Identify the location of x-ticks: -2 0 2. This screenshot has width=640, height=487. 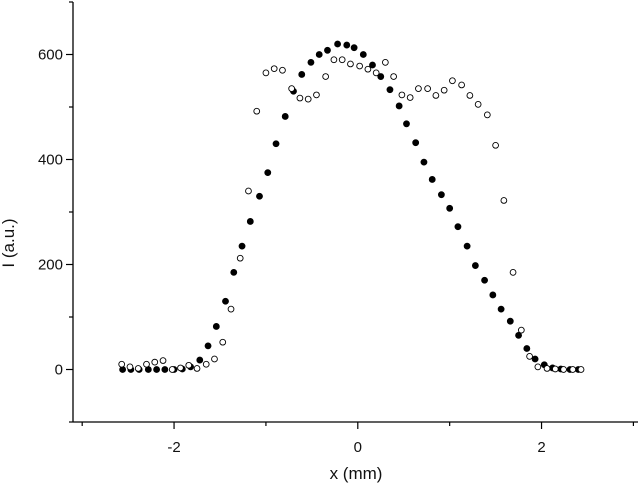
(358, 439).